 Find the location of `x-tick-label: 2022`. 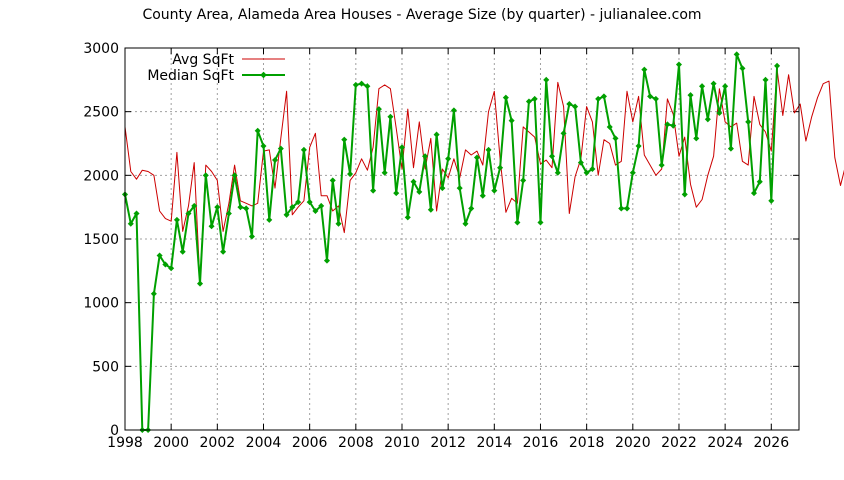

x-tick-label: 2022 is located at coordinates (679, 443).